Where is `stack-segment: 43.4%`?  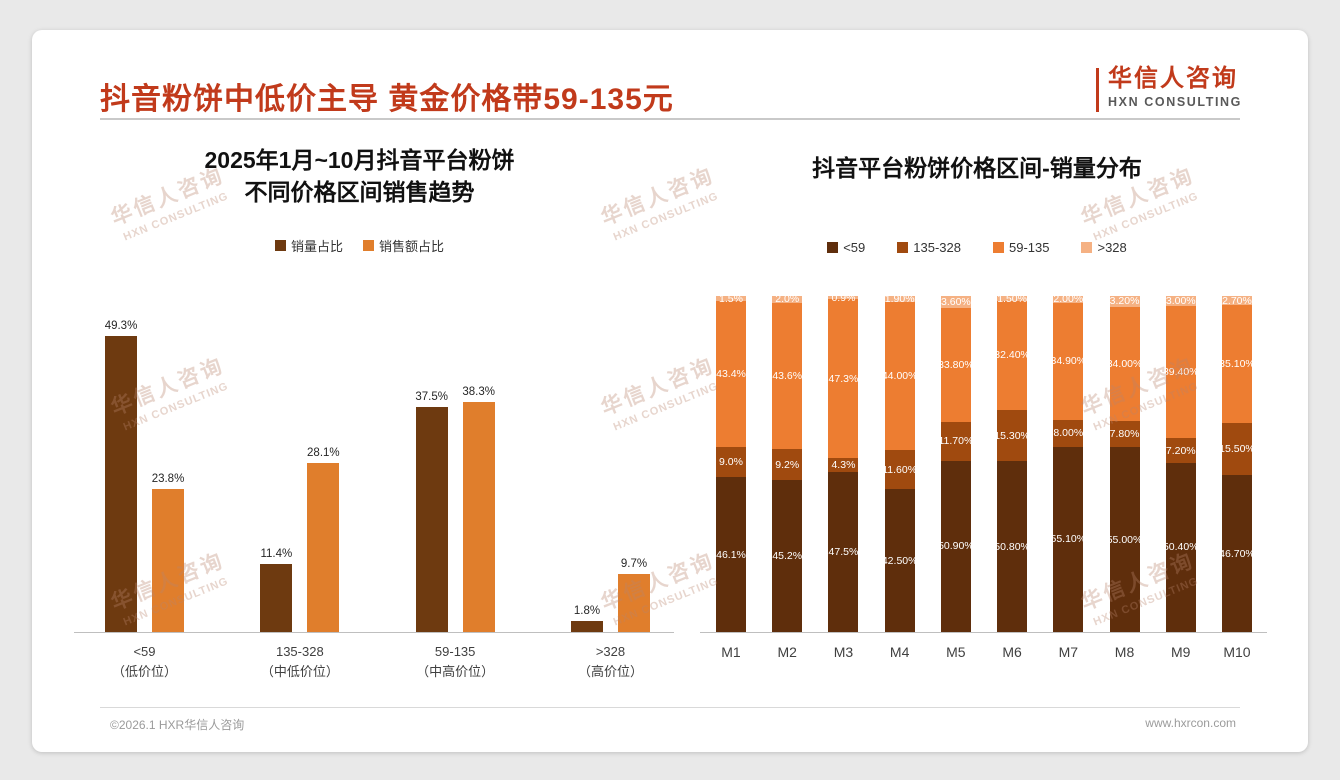 stack-segment: 43.4% is located at coordinates (731, 374).